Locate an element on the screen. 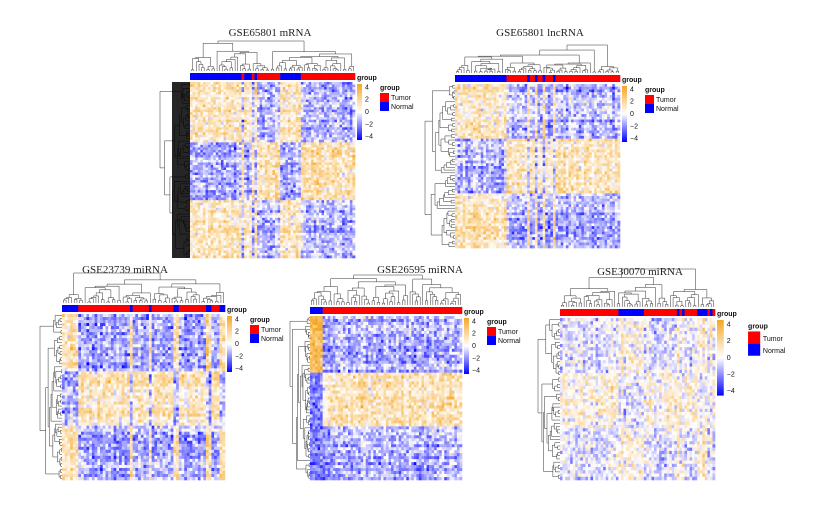 Image resolution: width=814 pixels, height=514 pixels. color-scale-bar is located at coordinates (359, 112).